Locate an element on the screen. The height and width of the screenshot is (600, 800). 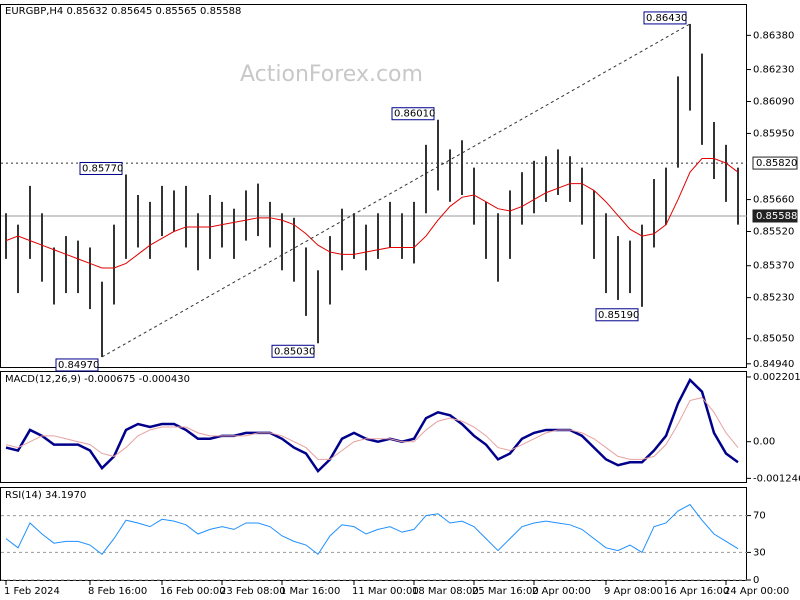
annotation-label: 0.84970 is located at coordinates (78, 365).